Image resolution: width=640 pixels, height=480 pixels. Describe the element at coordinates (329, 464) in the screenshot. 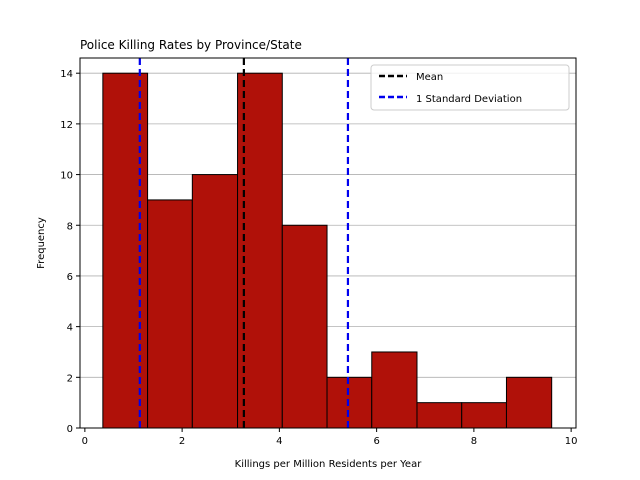

I see `x-axis-label: Killings per Million Residents per Year` at that location.